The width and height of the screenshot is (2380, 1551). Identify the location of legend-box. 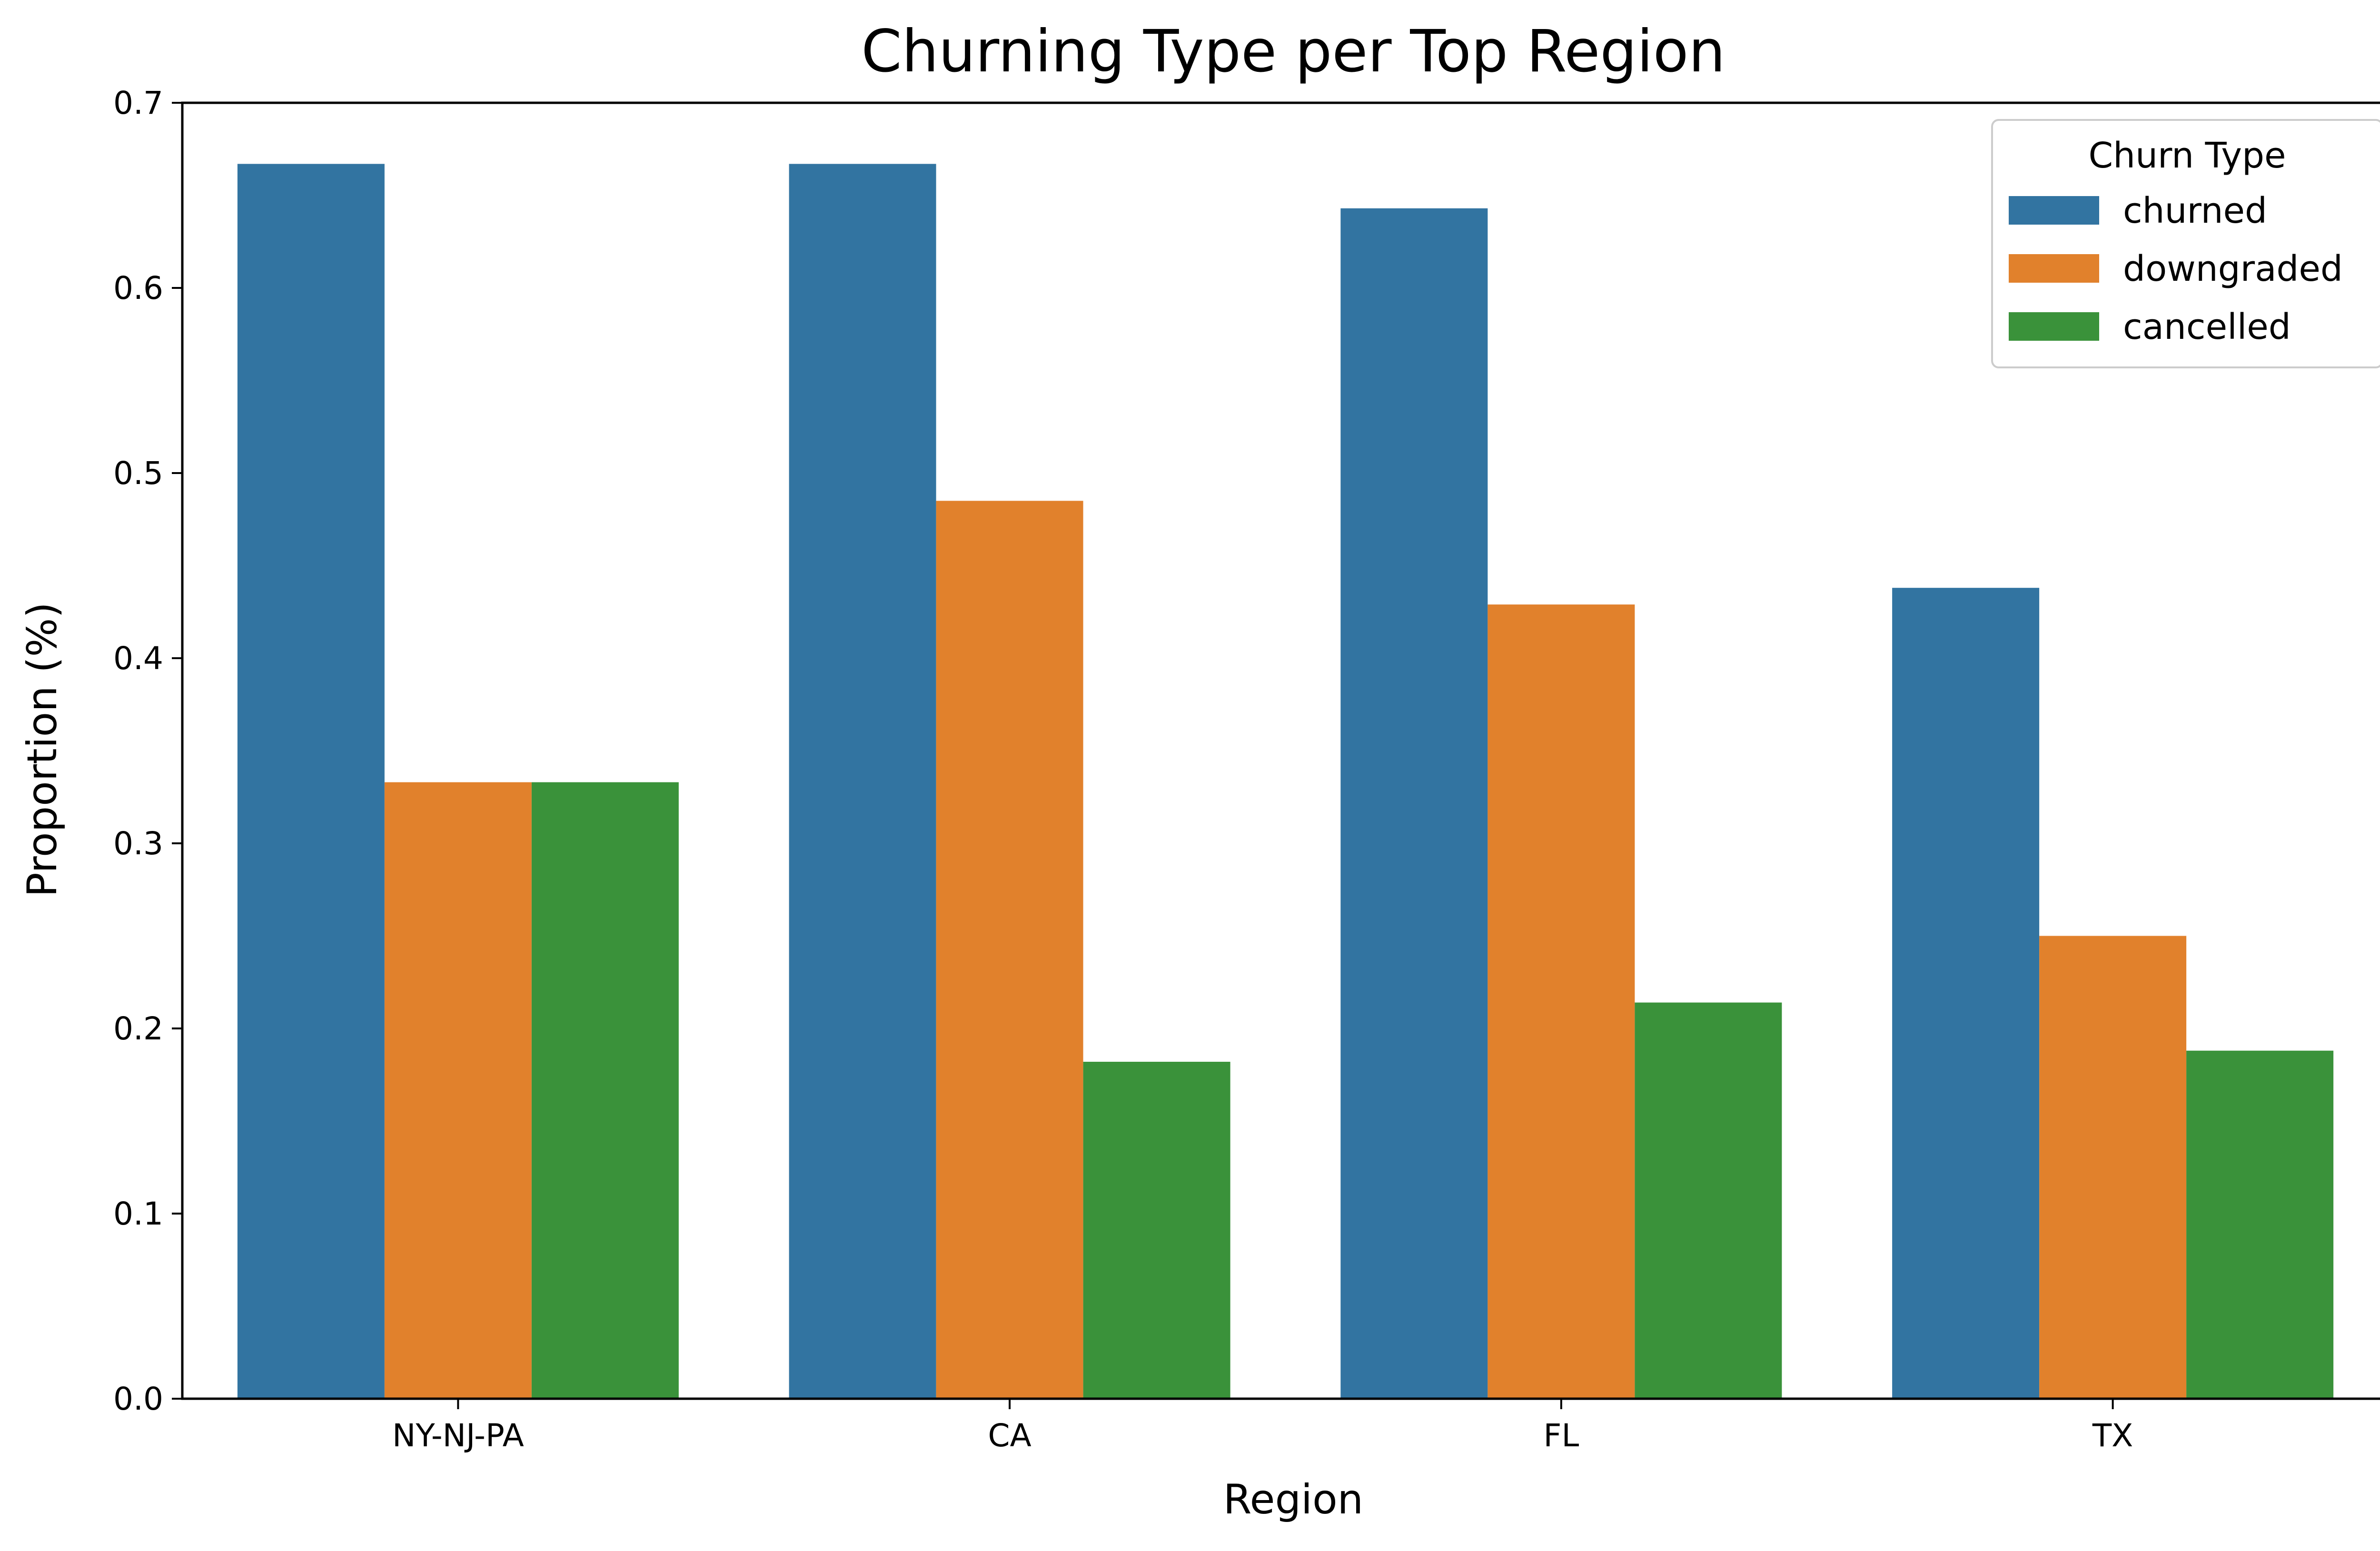
(2185, 243).